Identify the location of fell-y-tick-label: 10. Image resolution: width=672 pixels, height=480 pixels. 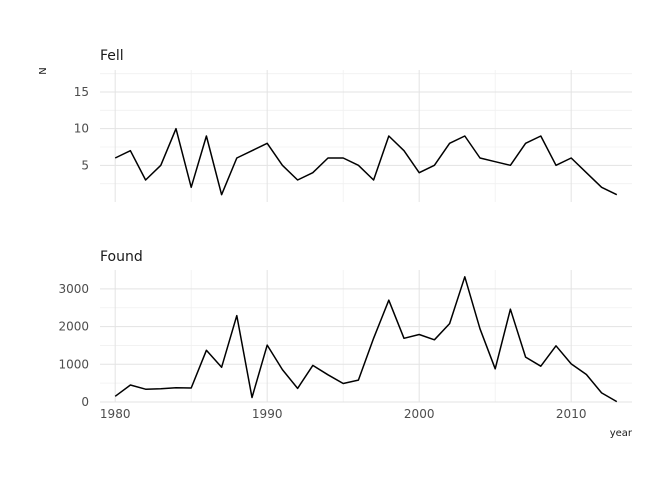
(81, 129).